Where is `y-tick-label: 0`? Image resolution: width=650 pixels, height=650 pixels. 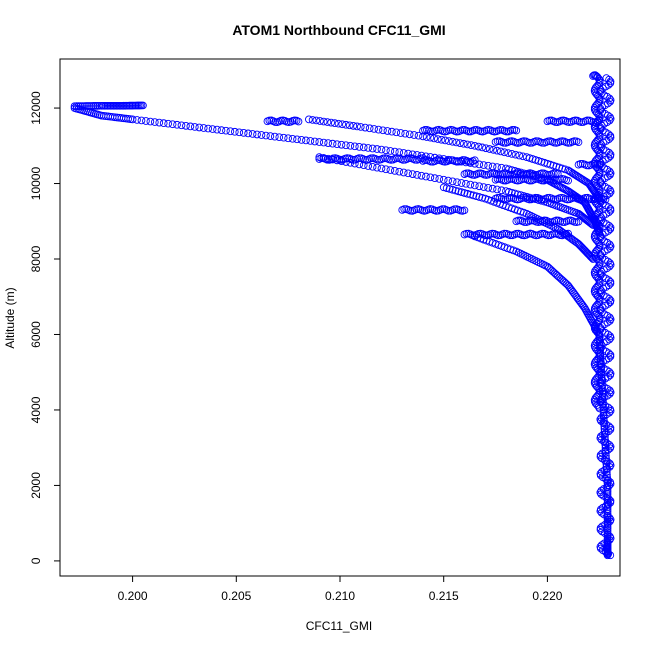
y-tick-label: 0 is located at coordinates (36, 560).